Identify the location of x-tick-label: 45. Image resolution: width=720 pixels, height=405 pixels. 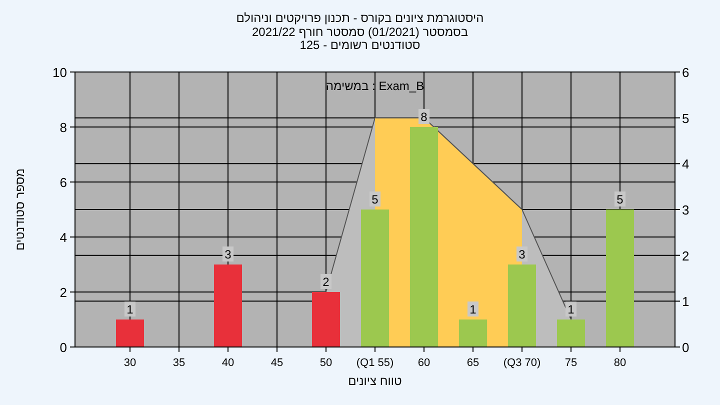
(277, 363).